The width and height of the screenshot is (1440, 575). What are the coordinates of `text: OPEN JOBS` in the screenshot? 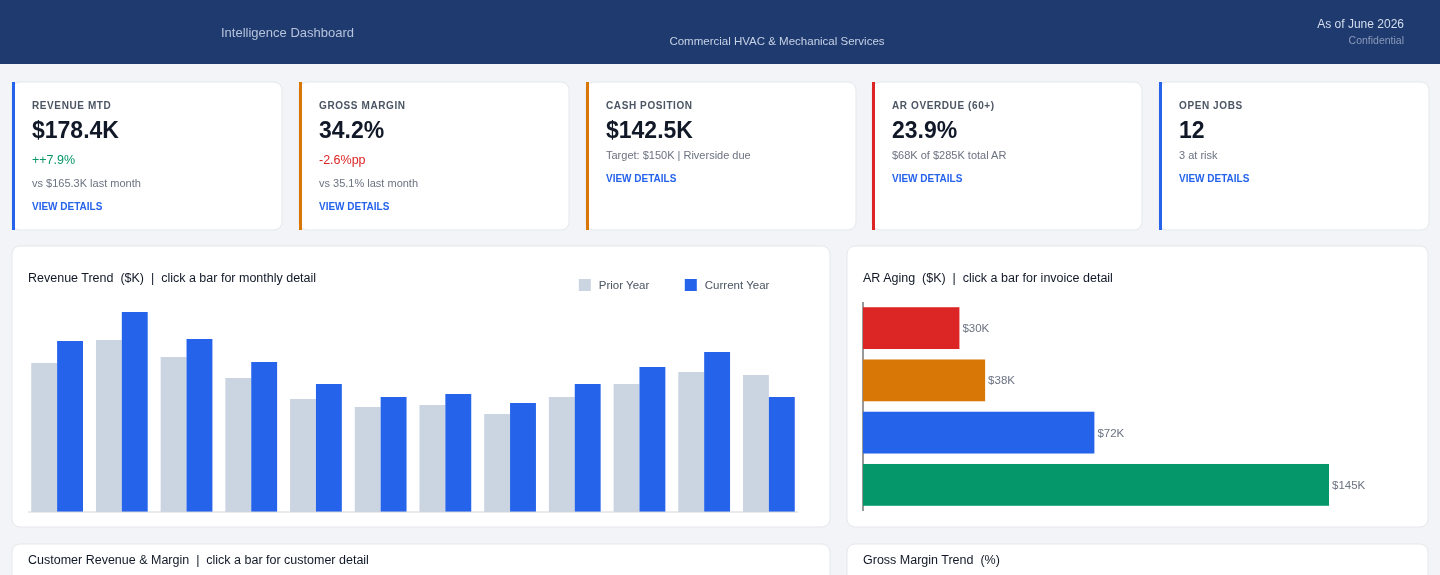 It's located at (1211, 105).